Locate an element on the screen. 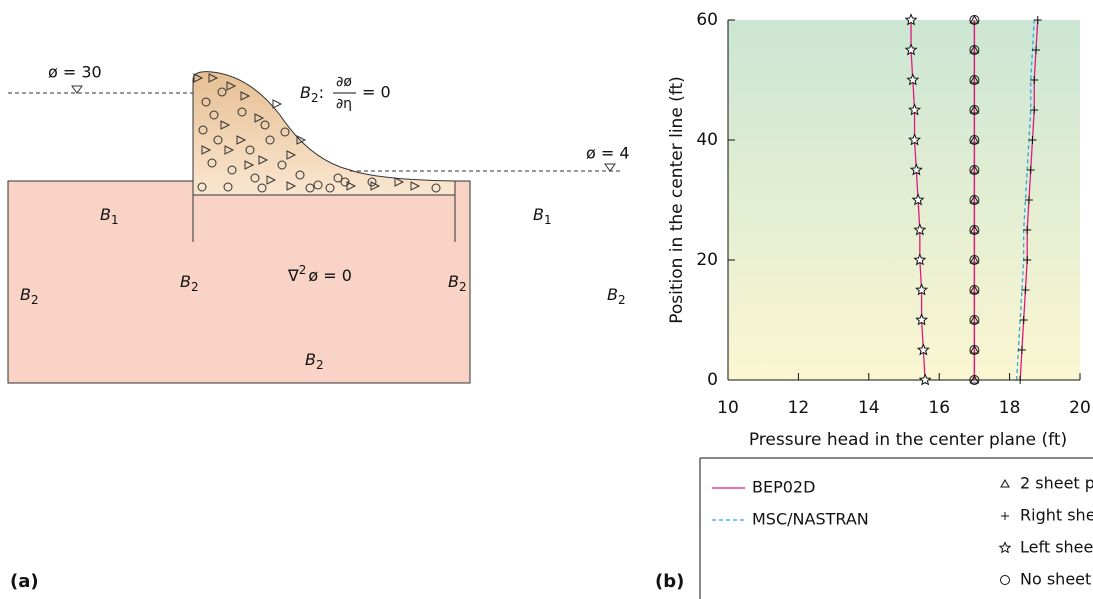 The height and width of the screenshot is (599, 1093). y-tick-label: 20 is located at coordinates (707, 260).